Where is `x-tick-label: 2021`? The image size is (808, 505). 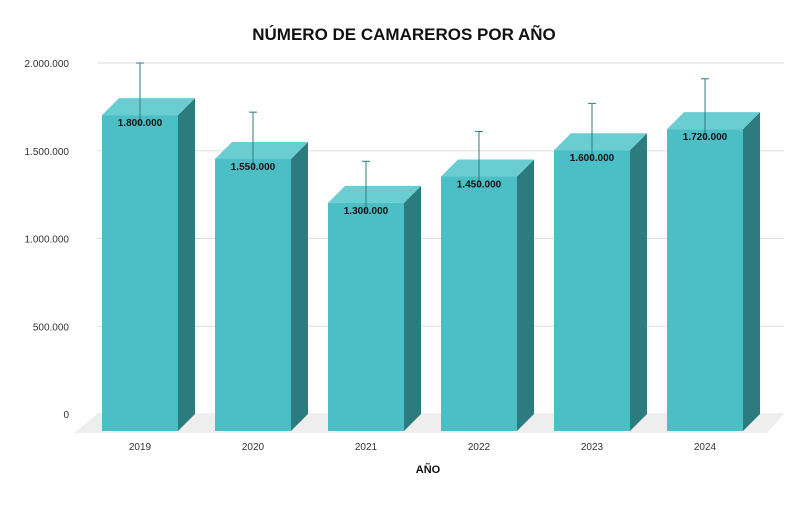 x-tick-label: 2021 is located at coordinates (366, 447).